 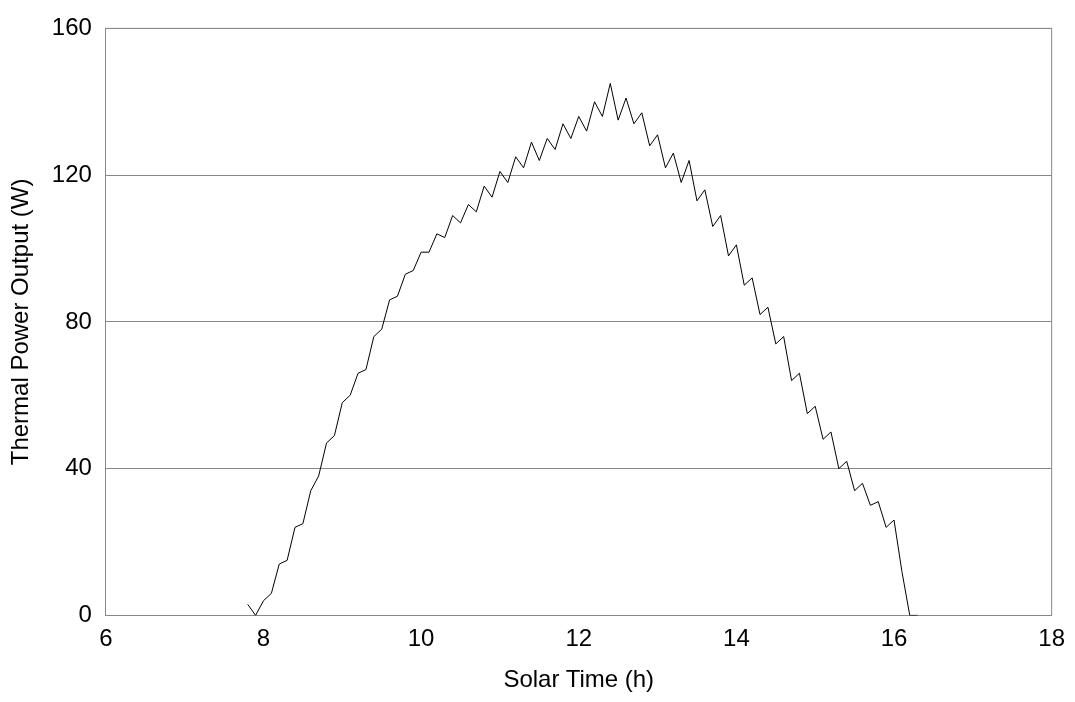 What do you see at coordinates (78, 467) in the screenshot?
I see `y-tick-label: 40` at bounding box center [78, 467].